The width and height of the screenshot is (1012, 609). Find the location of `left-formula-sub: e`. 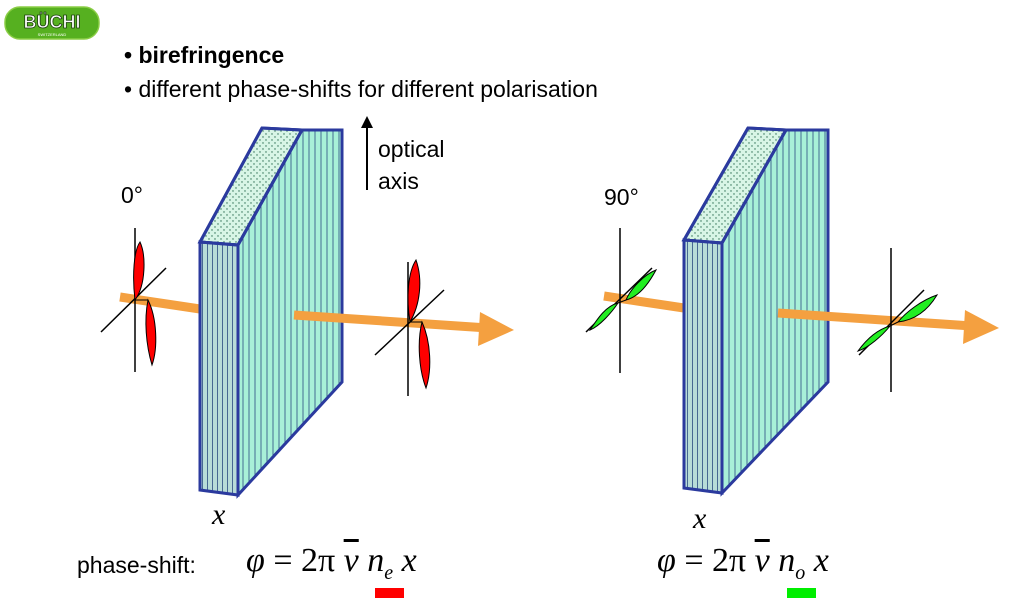

left-formula-sub: e is located at coordinates (389, 572).